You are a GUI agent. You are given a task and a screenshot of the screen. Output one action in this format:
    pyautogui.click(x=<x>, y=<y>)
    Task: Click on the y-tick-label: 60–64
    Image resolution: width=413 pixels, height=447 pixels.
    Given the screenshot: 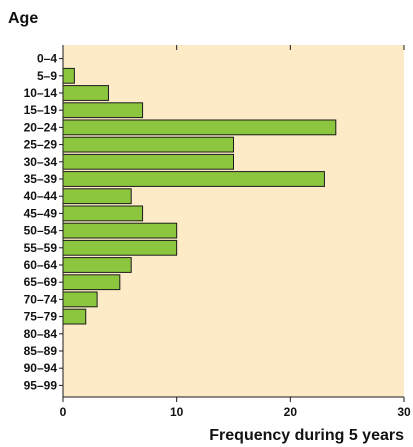 What is the action you would take?
    pyautogui.click(x=41, y=265)
    